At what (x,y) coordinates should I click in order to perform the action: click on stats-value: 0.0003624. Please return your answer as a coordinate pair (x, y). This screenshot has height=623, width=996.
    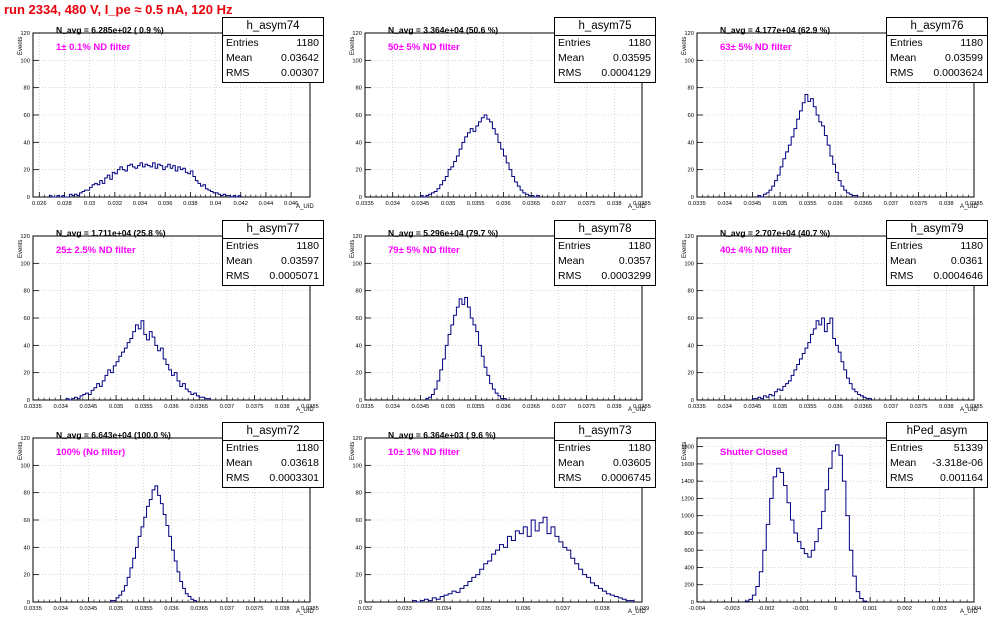
    Looking at the image, I should click on (958, 73).